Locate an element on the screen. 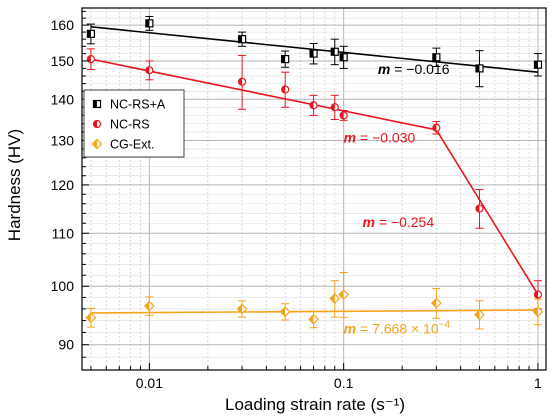 The width and height of the screenshot is (550, 417). legend-label: NC-RS+A is located at coordinates (138, 105).